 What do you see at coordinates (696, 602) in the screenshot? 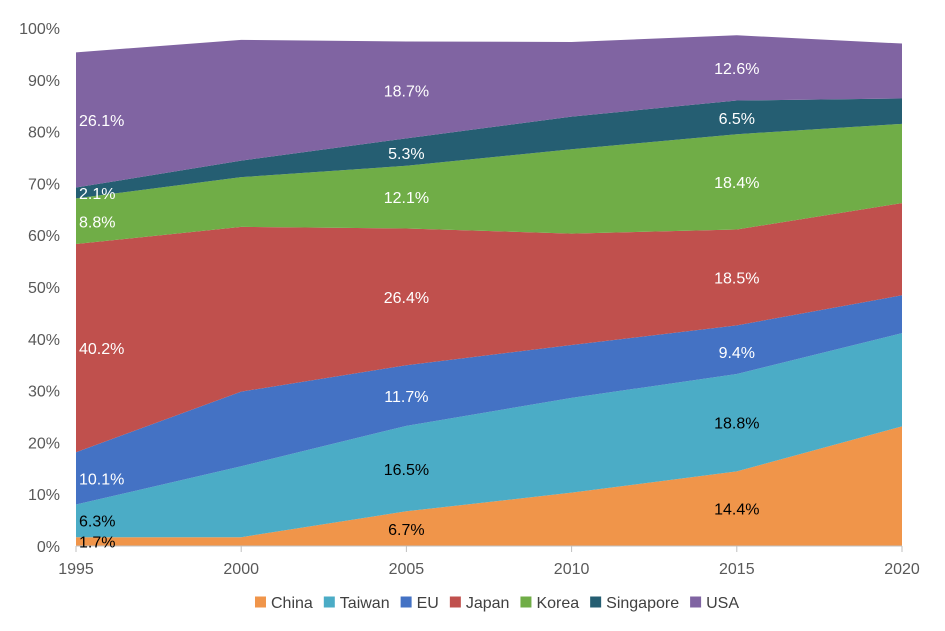
I see `legend-swatch-usa` at bounding box center [696, 602].